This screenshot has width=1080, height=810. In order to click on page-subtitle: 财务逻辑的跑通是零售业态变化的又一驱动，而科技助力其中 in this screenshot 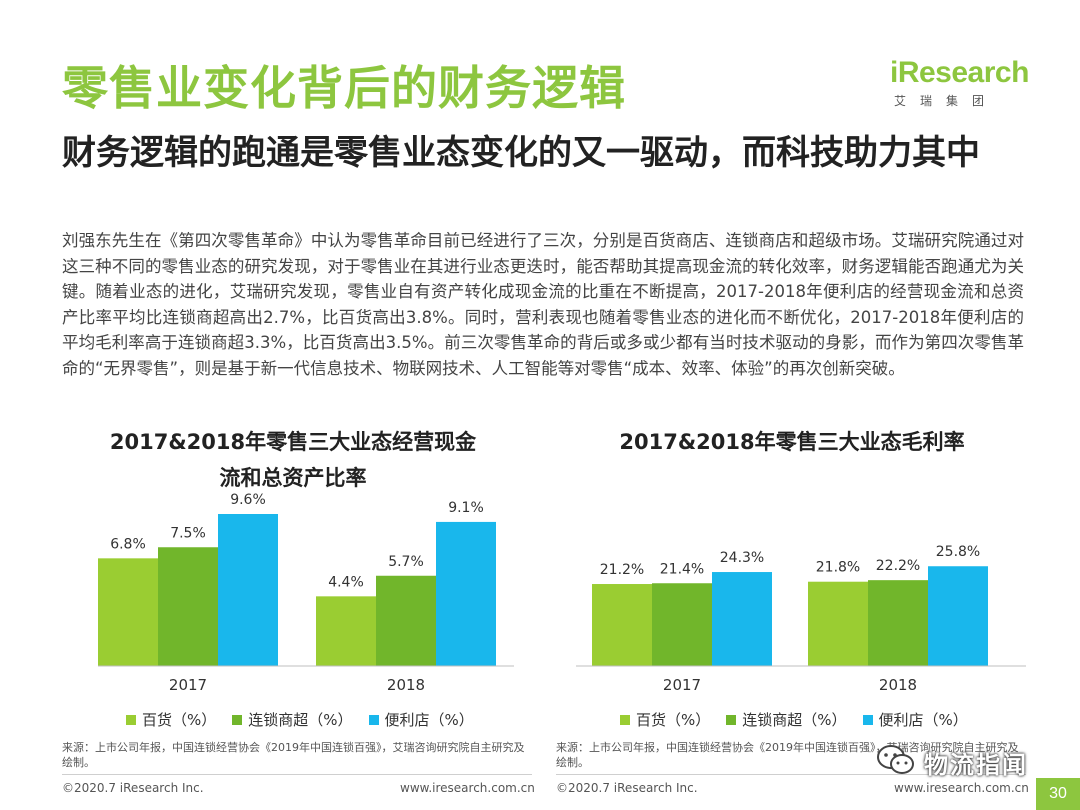, I will do `click(521, 153)`.